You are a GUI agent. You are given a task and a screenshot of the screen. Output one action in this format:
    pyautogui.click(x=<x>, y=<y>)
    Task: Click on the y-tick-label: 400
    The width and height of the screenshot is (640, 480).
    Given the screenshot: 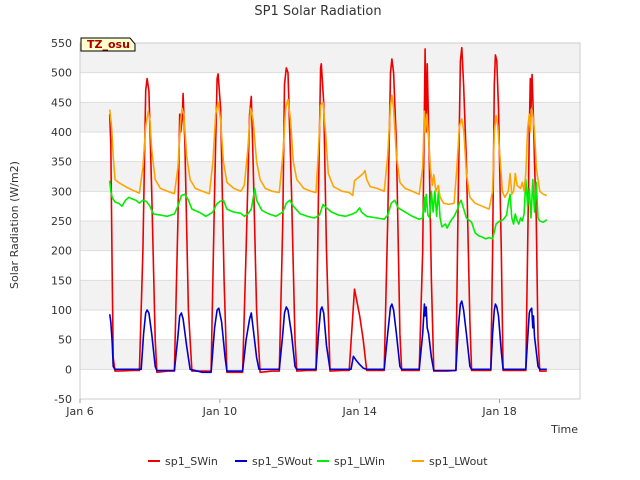 What is the action you would take?
    pyautogui.click(x=61, y=132)
    